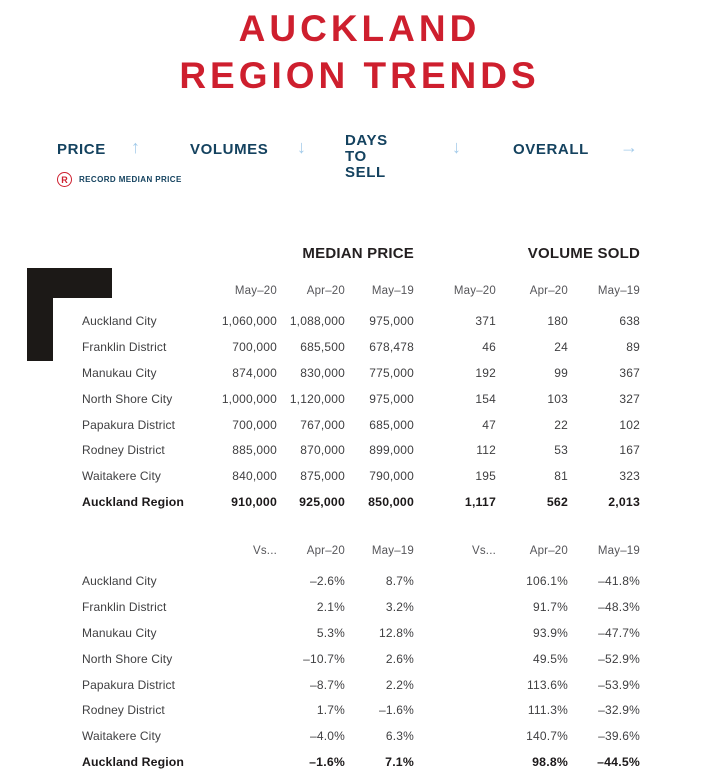 This screenshot has width=719, height=779. What do you see at coordinates (629, 147) in the screenshot?
I see `right-arrow-icon: →` at bounding box center [629, 147].